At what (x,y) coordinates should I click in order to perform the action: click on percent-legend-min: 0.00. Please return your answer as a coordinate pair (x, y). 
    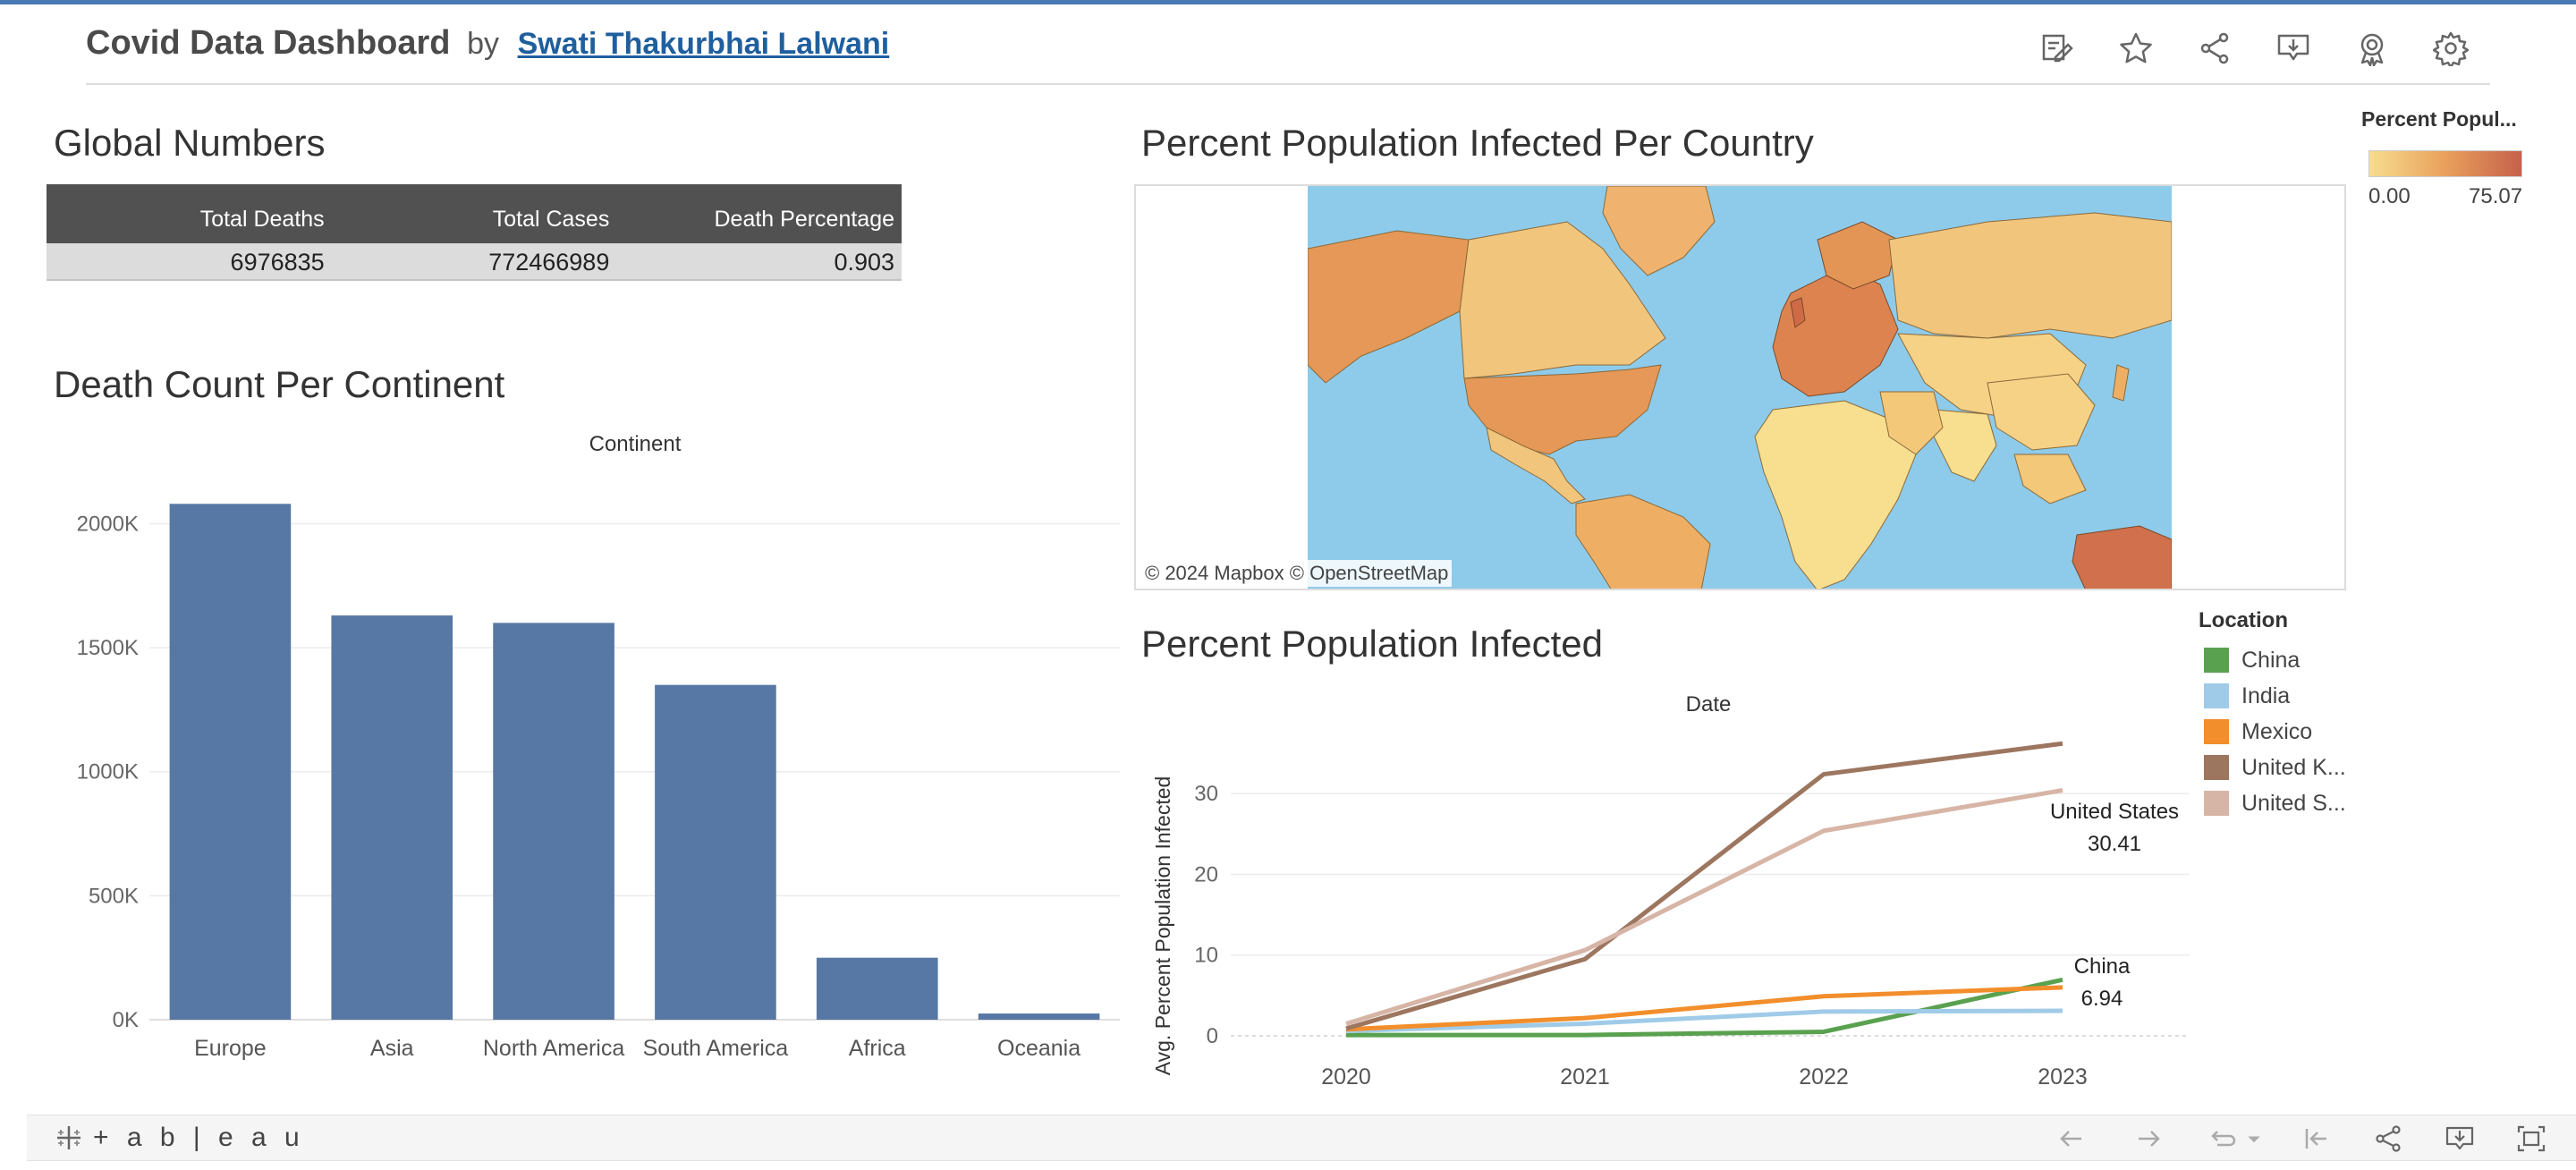
    Looking at the image, I should click on (2389, 196).